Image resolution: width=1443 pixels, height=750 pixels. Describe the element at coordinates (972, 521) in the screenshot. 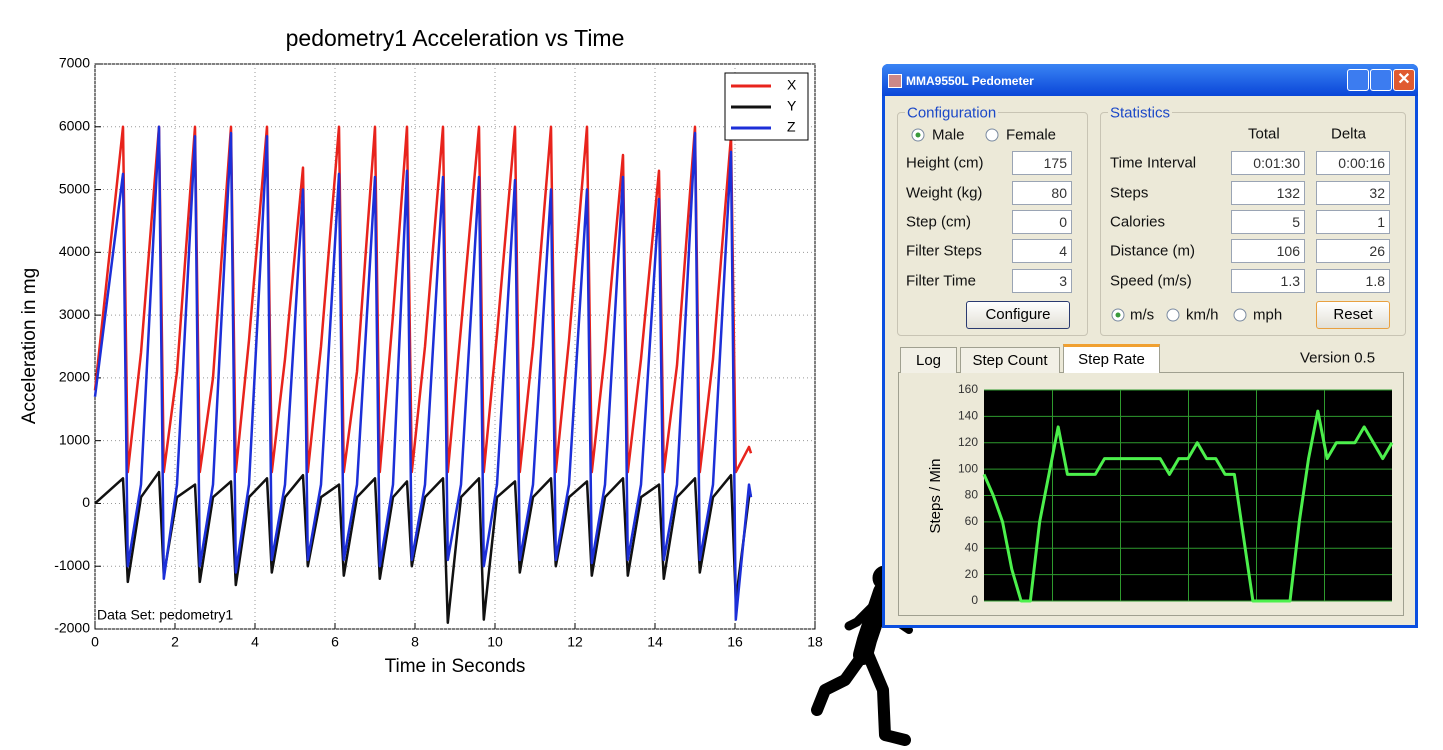

I see `y-tick-label: 60` at that location.